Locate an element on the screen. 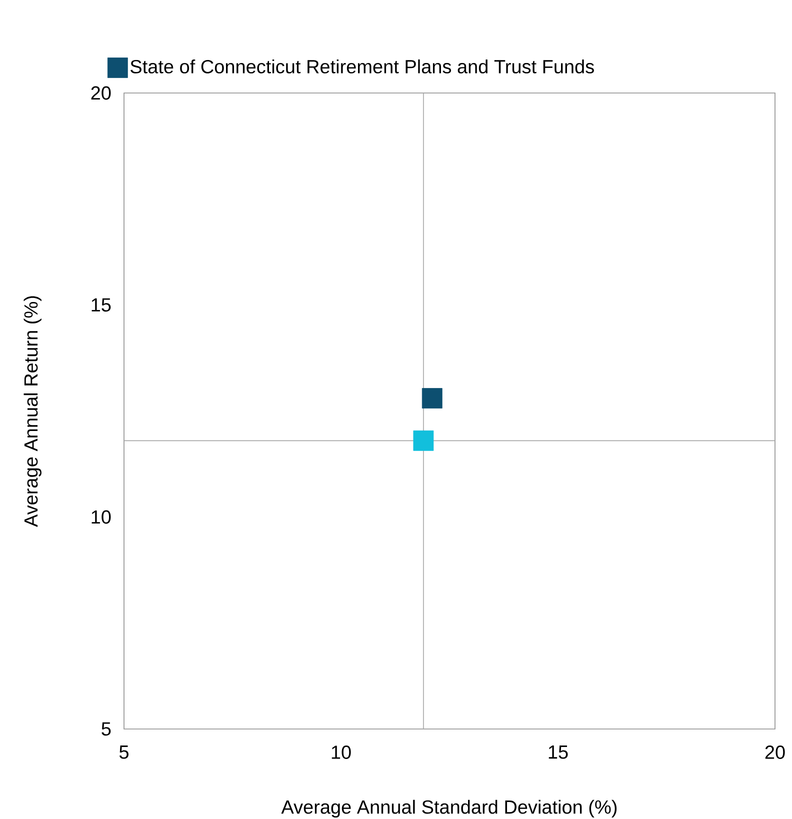  x-axis-title: Average Annual Standard Deviation (%) is located at coordinates (449, 809).